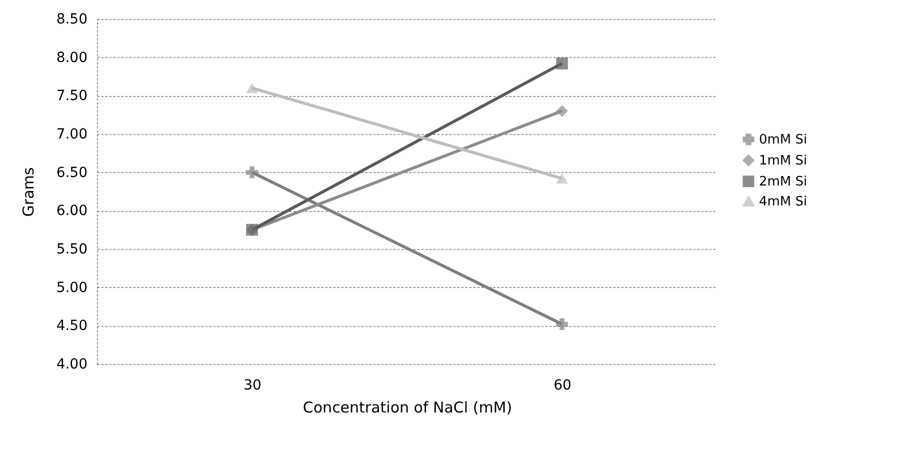 The width and height of the screenshot is (903, 456). Describe the element at coordinates (72, 58) in the screenshot. I see `y-tick-label: 8.00` at that location.